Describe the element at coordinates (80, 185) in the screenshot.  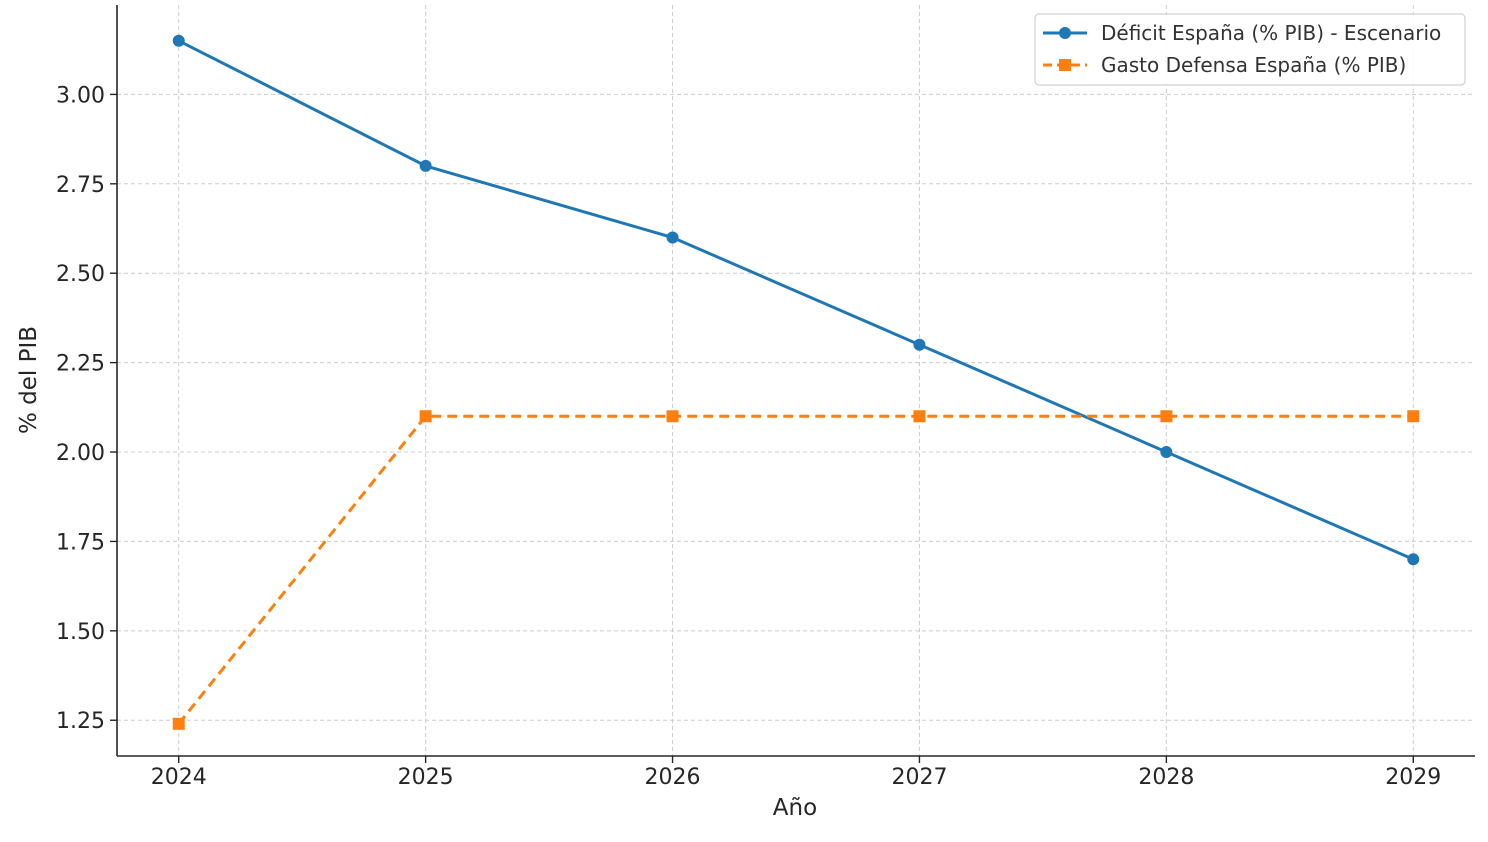
I see `y-tick-label: 2.75` at that location.